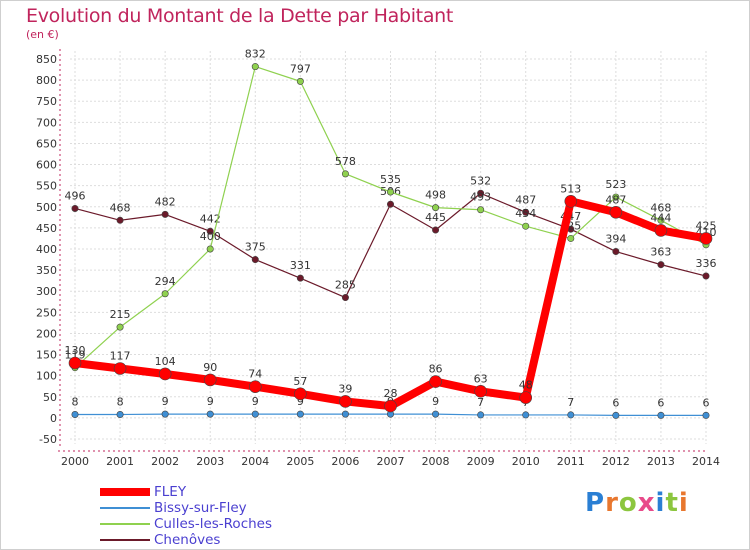 This screenshot has height=550, width=750. I want to click on logo-letter: i, so click(660, 503).